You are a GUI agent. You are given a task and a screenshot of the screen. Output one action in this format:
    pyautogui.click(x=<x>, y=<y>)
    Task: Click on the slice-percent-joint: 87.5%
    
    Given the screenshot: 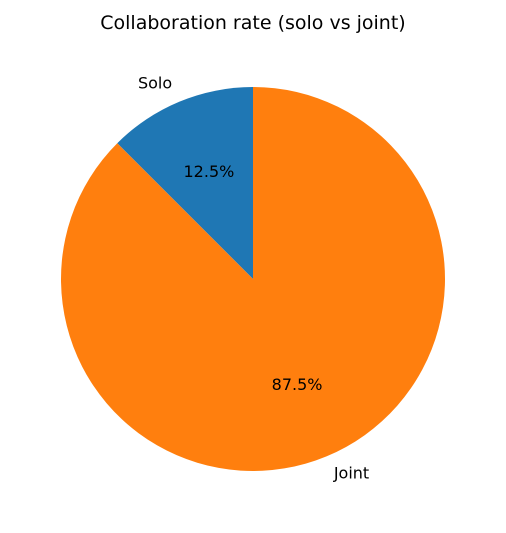 What is the action you would take?
    pyautogui.click(x=297, y=384)
    